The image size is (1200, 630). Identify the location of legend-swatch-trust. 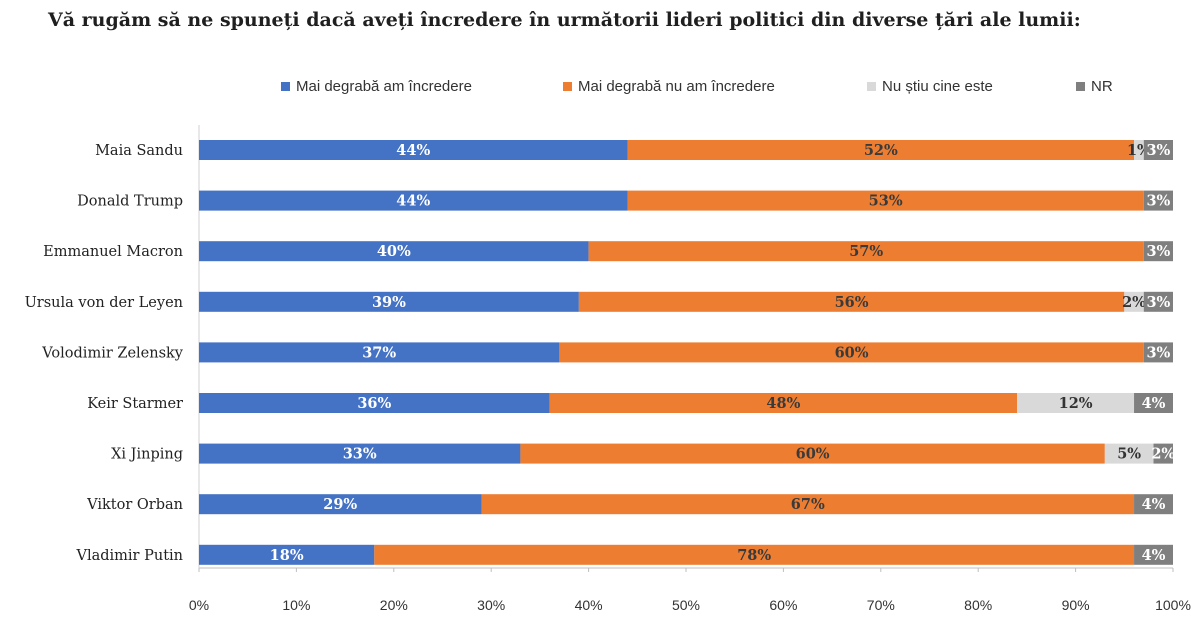
(285, 86).